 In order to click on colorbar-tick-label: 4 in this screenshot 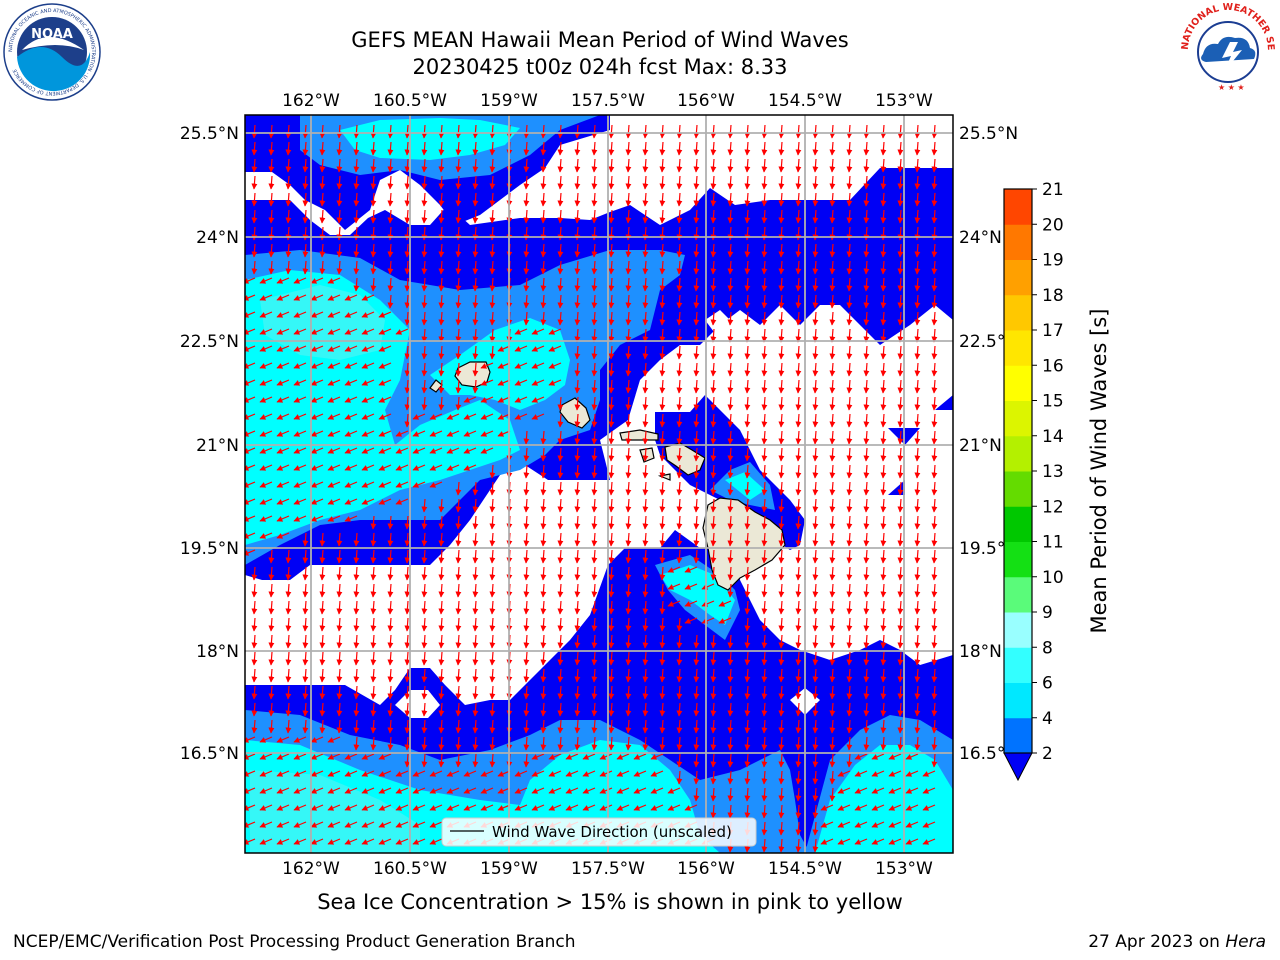, I will do `click(1047, 719)`.